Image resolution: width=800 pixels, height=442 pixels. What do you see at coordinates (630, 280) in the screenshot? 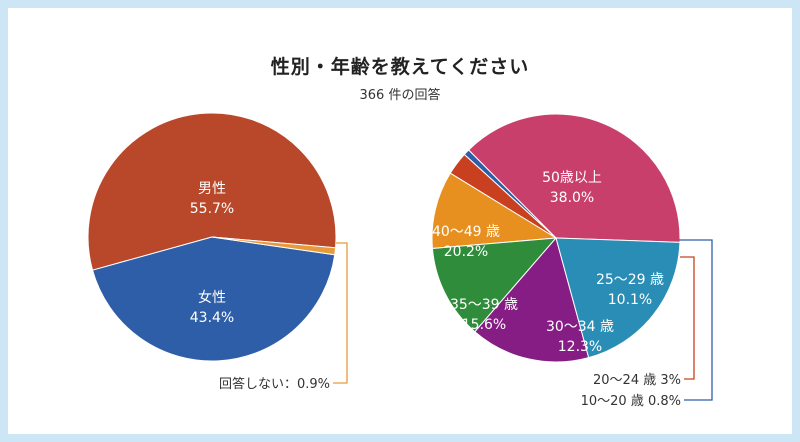
I see `slice-label: 25〜29 歳` at bounding box center [630, 280].